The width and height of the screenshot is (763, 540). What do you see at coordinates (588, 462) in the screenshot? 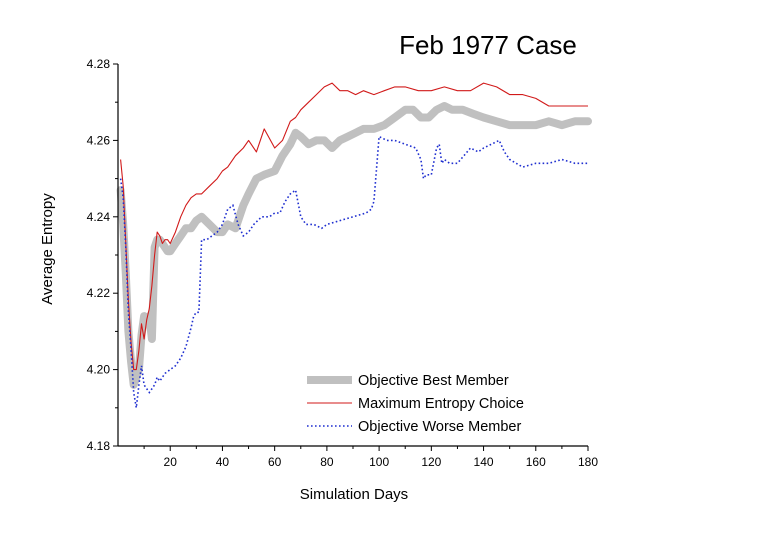
I see `x-tick-label: 180` at bounding box center [588, 462].